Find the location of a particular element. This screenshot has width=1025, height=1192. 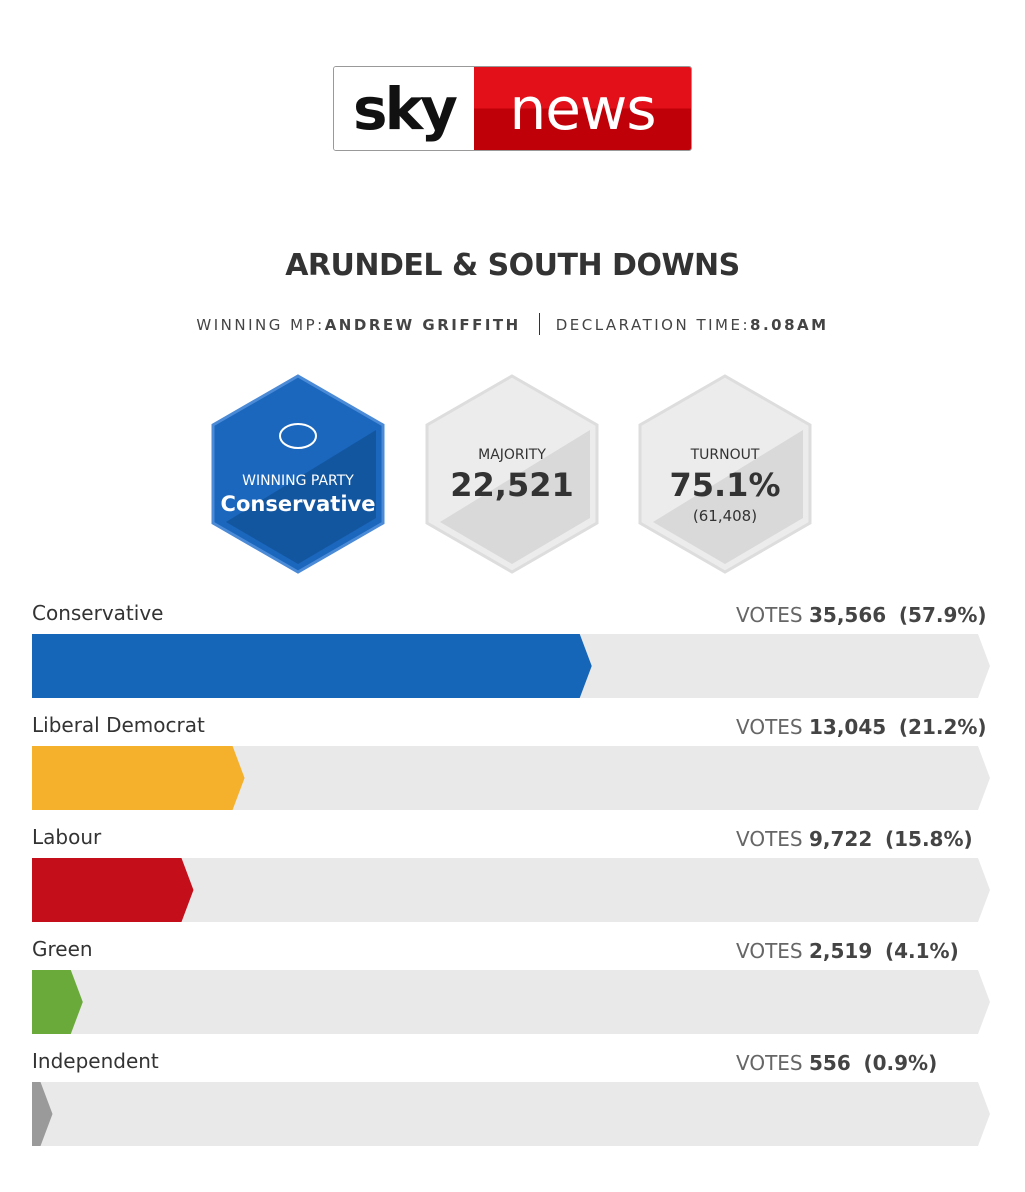

votes-percent: (15.8%) is located at coordinates (928, 839).